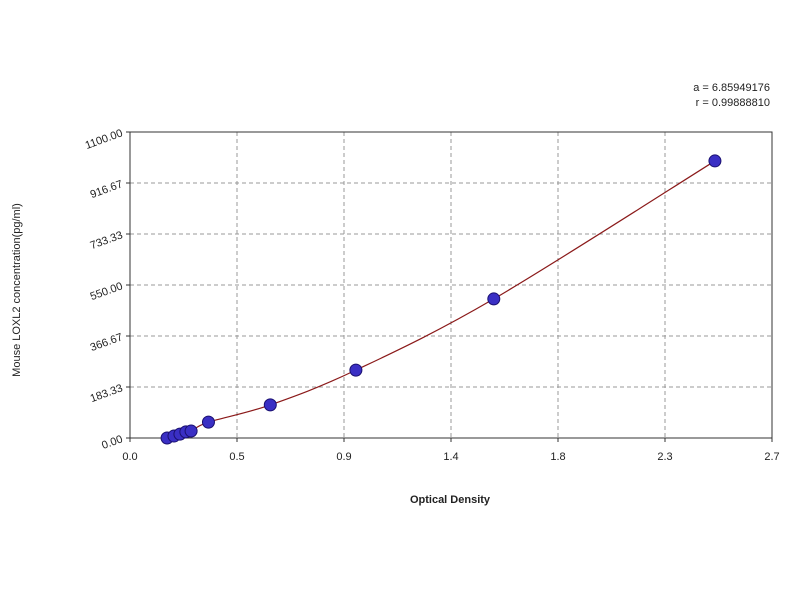  I want to click on x-tick-label: 0.5, so click(236, 457).